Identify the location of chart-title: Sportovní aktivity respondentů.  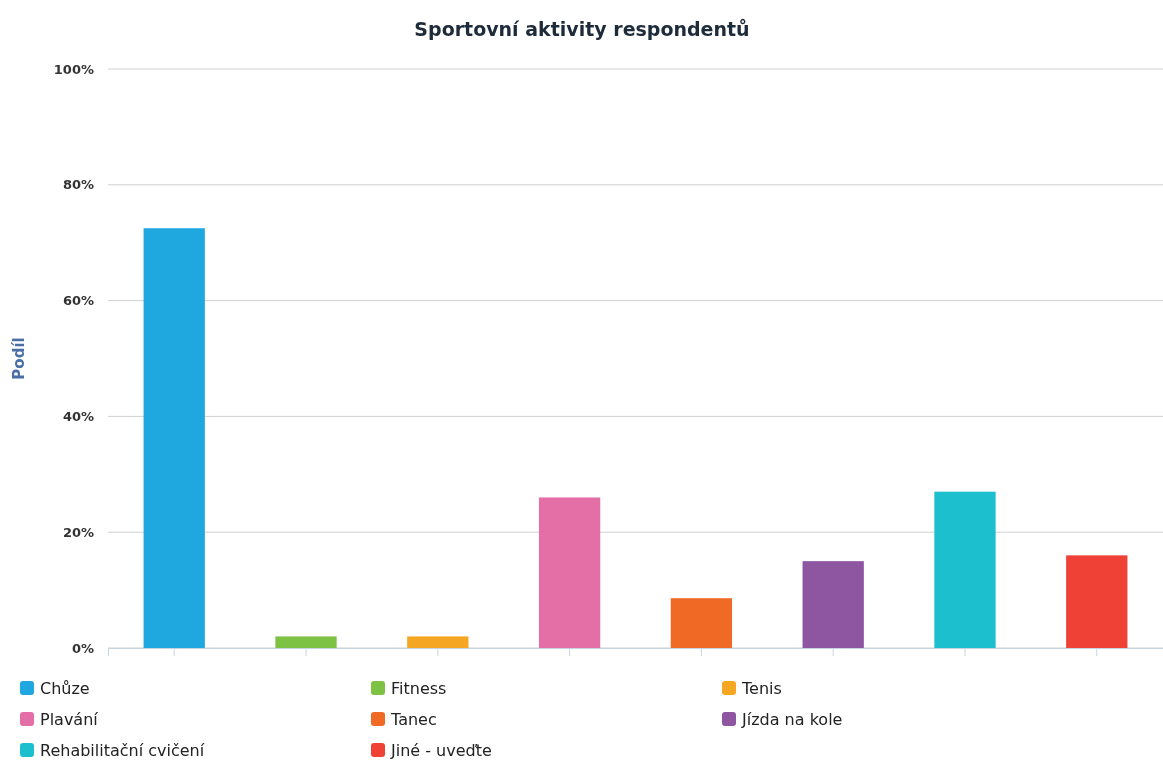
(582, 29).